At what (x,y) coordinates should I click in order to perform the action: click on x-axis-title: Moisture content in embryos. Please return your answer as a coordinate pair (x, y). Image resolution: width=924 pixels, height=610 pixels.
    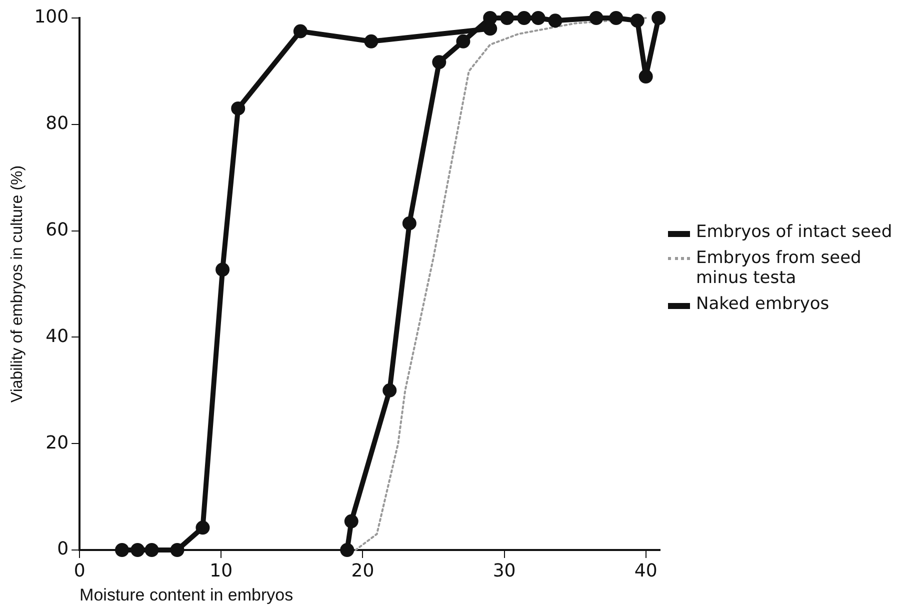
    Looking at the image, I should click on (187, 594).